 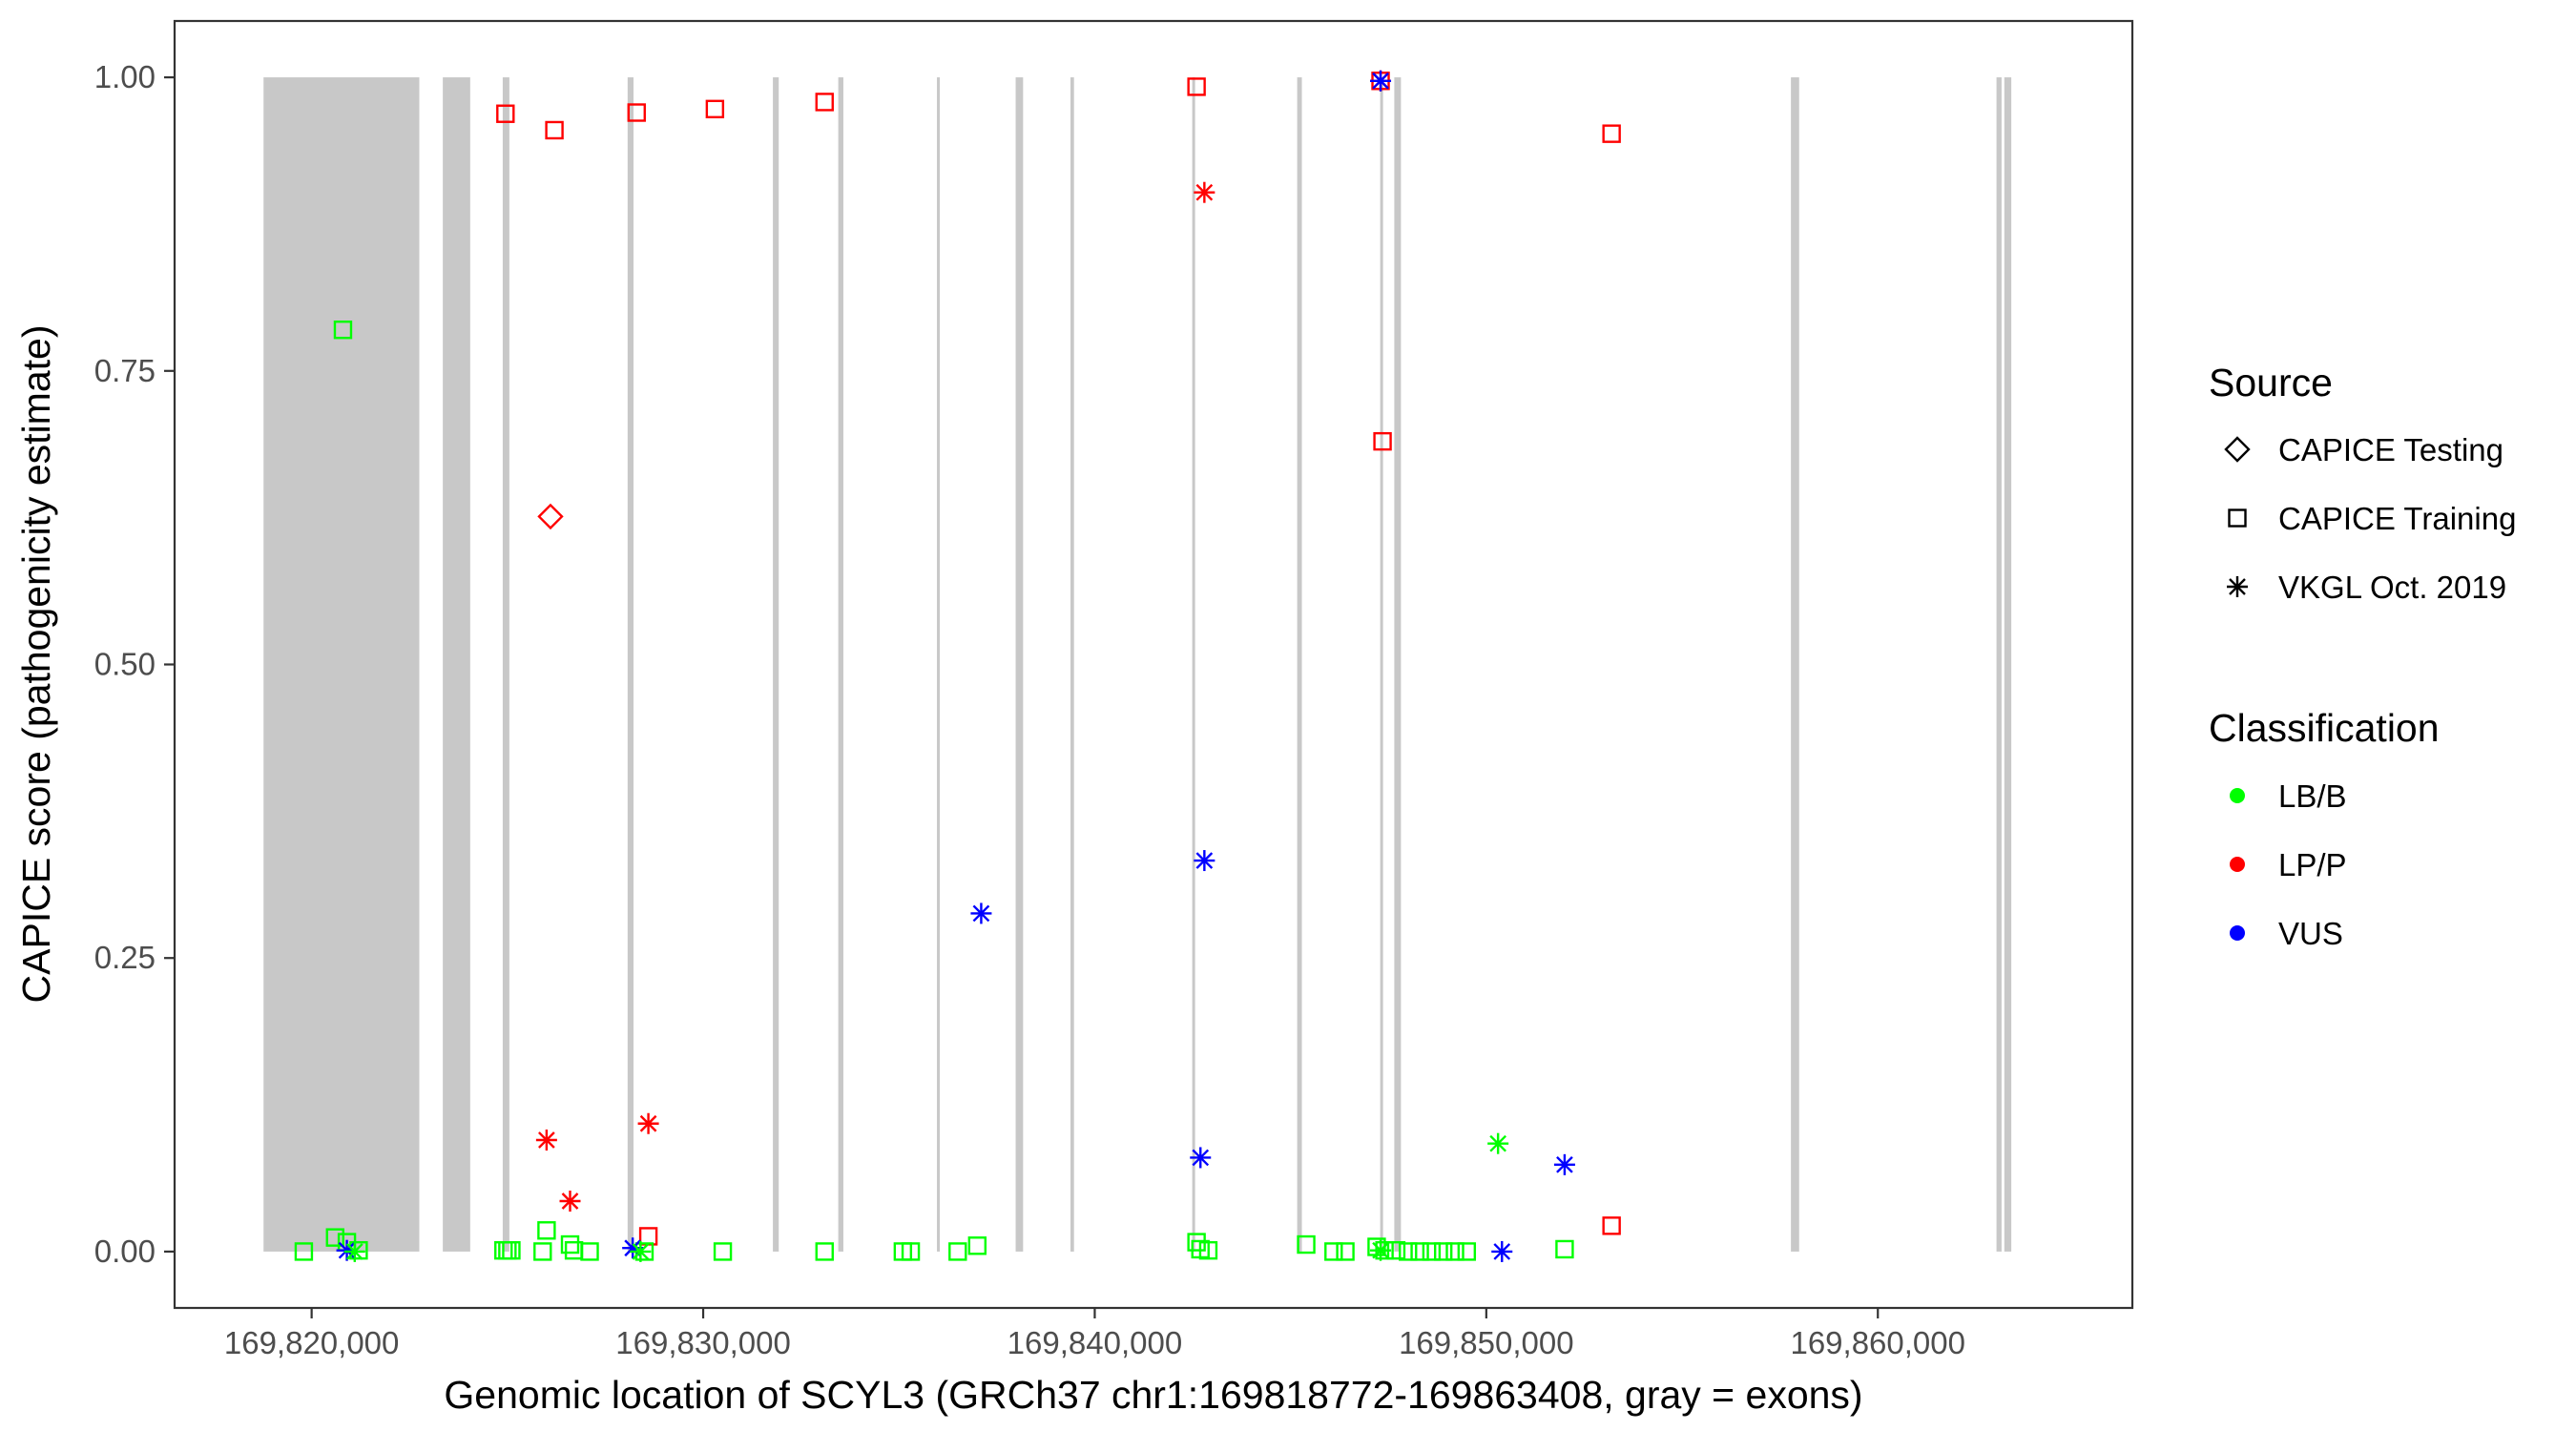 I want to click on x-tick-label: 169,830,000, so click(x=703, y=1342).